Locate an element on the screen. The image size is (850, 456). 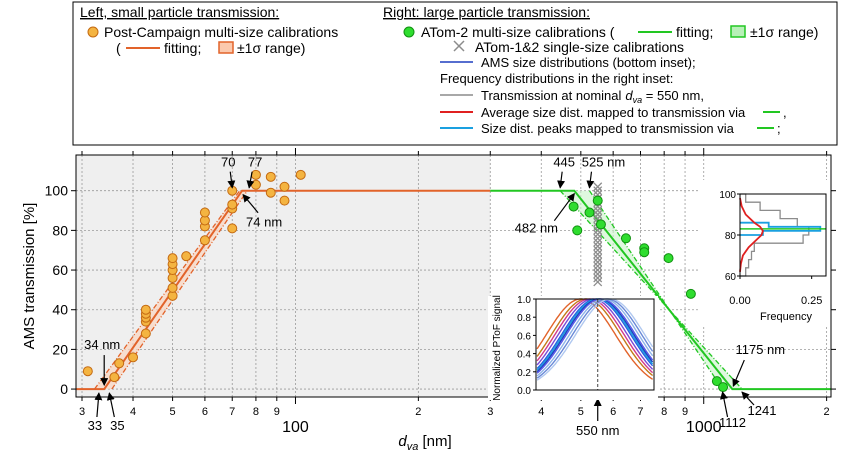
annotation-label: 77 is located at coordinates (255, 162).